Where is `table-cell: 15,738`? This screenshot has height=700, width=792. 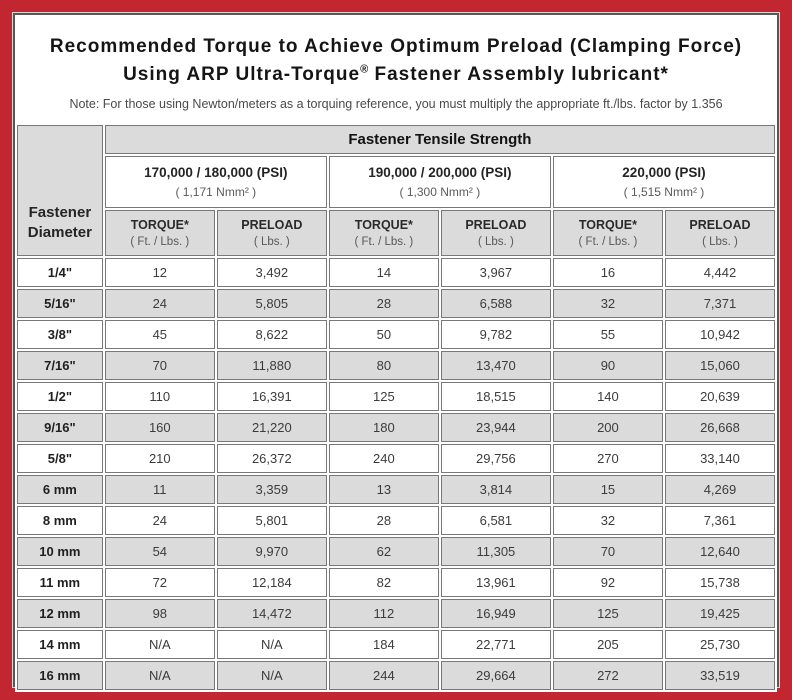 table-cell: 15,738 is located at coordinates (719, 583).